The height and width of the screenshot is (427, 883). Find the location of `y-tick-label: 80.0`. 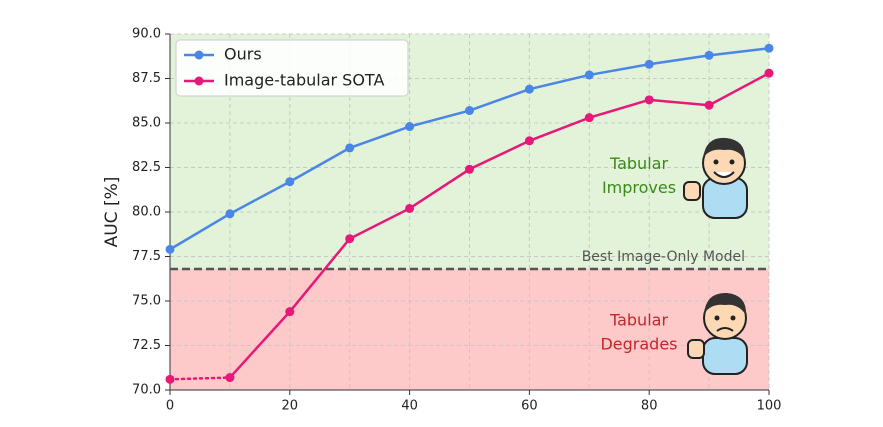

y-tick-label: 80.0 is located at coordinates (146, 212).